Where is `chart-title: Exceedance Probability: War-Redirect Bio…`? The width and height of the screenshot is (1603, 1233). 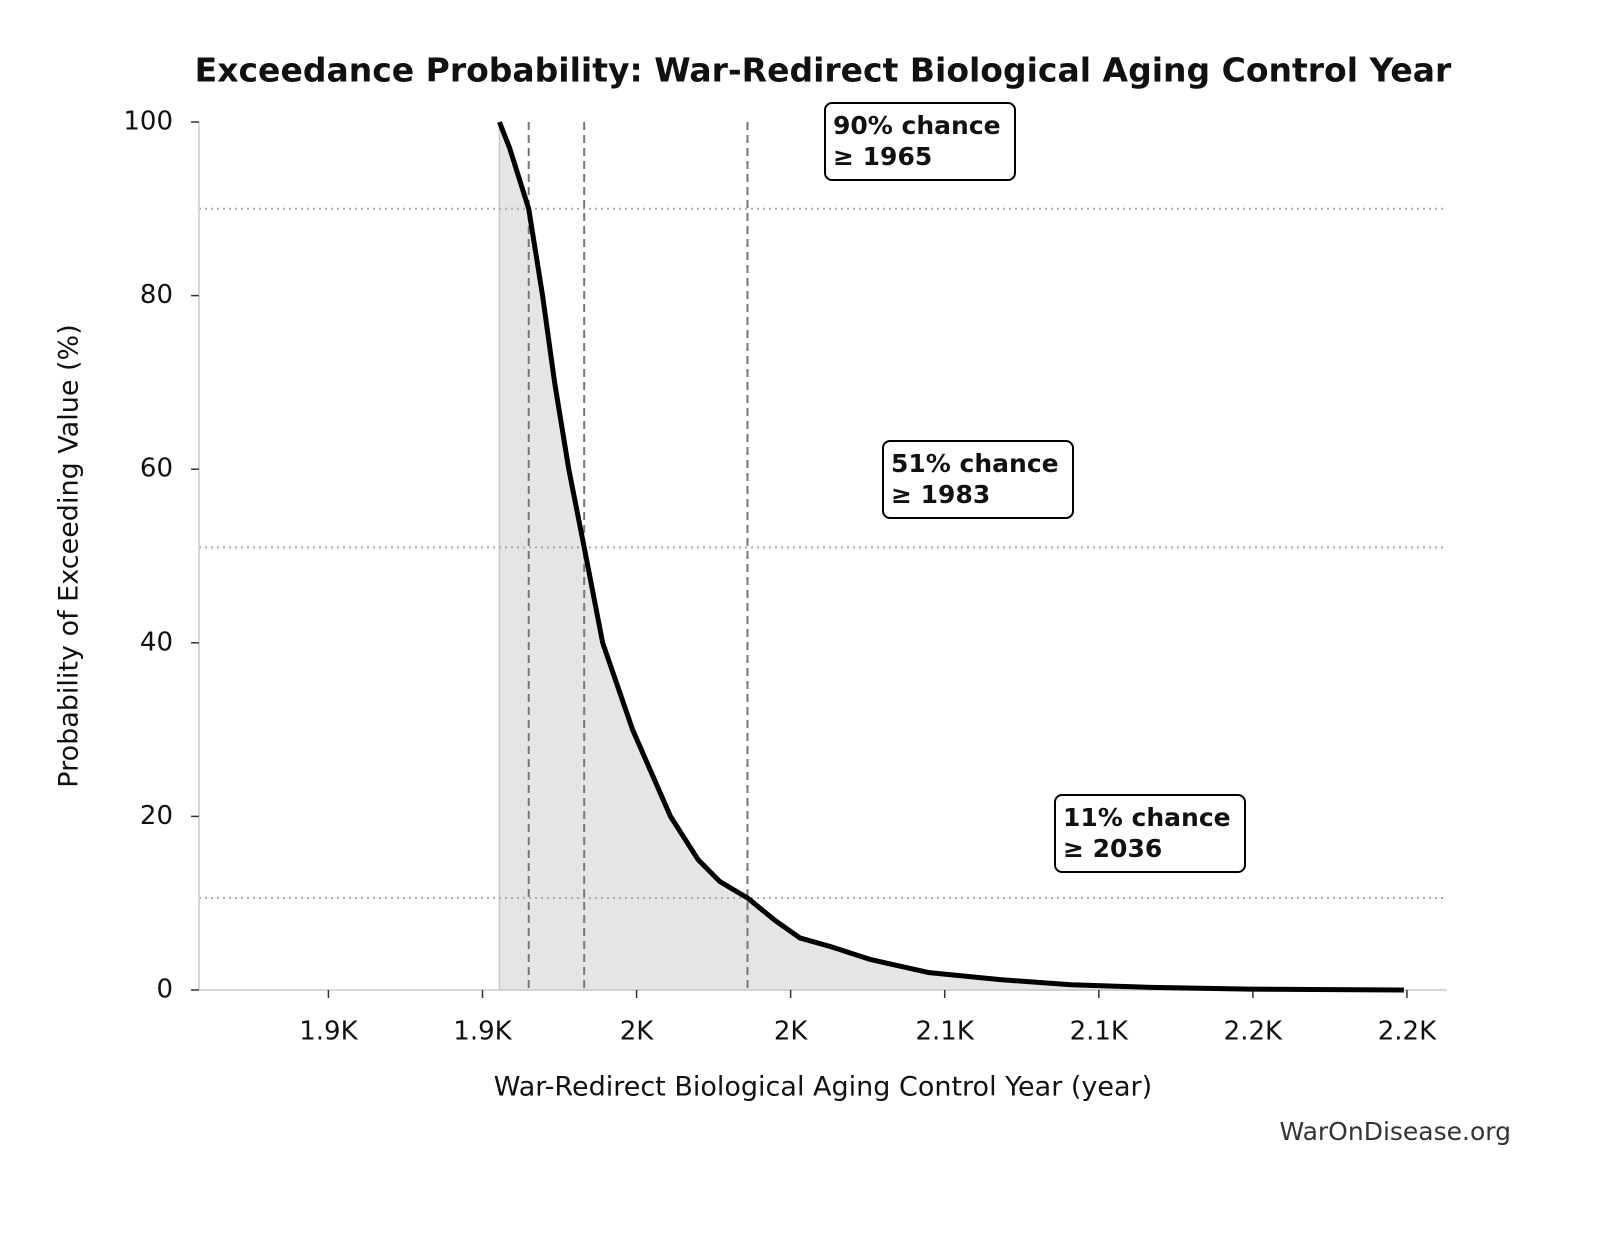
chart-title: Exceedance Probability: War-Redirect Bio… is located at coordinates (823, 70).